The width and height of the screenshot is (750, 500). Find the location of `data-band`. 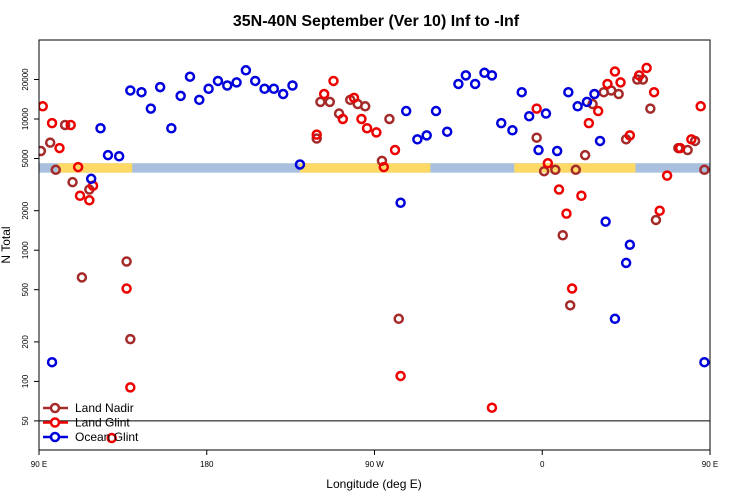

data-band is located at coordinates (394, 168).